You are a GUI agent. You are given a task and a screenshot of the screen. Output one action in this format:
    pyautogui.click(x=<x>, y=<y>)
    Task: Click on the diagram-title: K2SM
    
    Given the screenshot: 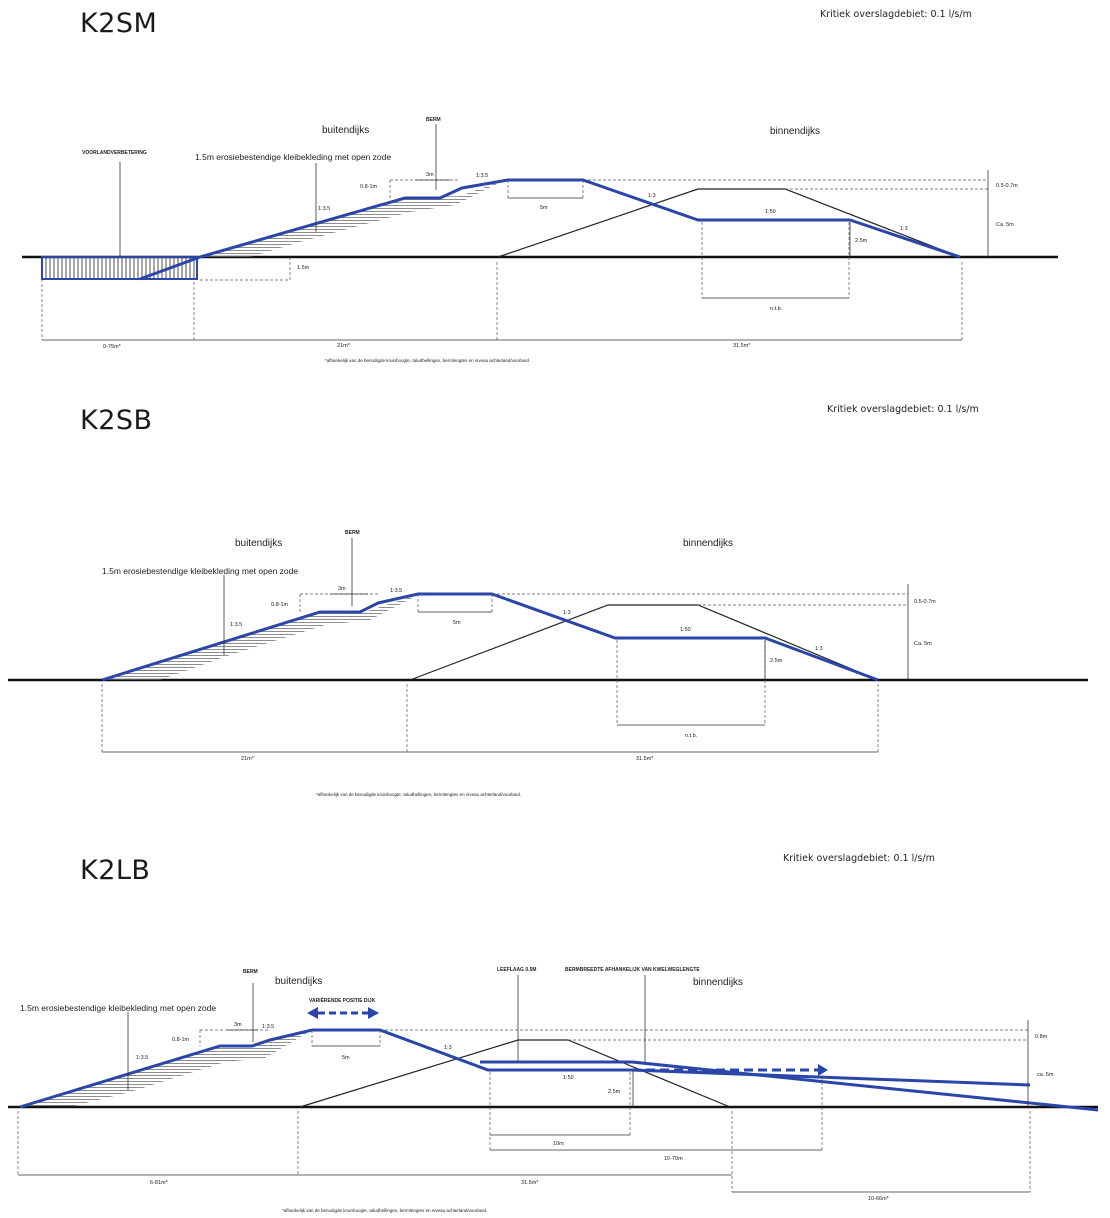 What is the action you would take?
    pyautogui.click(x=119, y=23)
    